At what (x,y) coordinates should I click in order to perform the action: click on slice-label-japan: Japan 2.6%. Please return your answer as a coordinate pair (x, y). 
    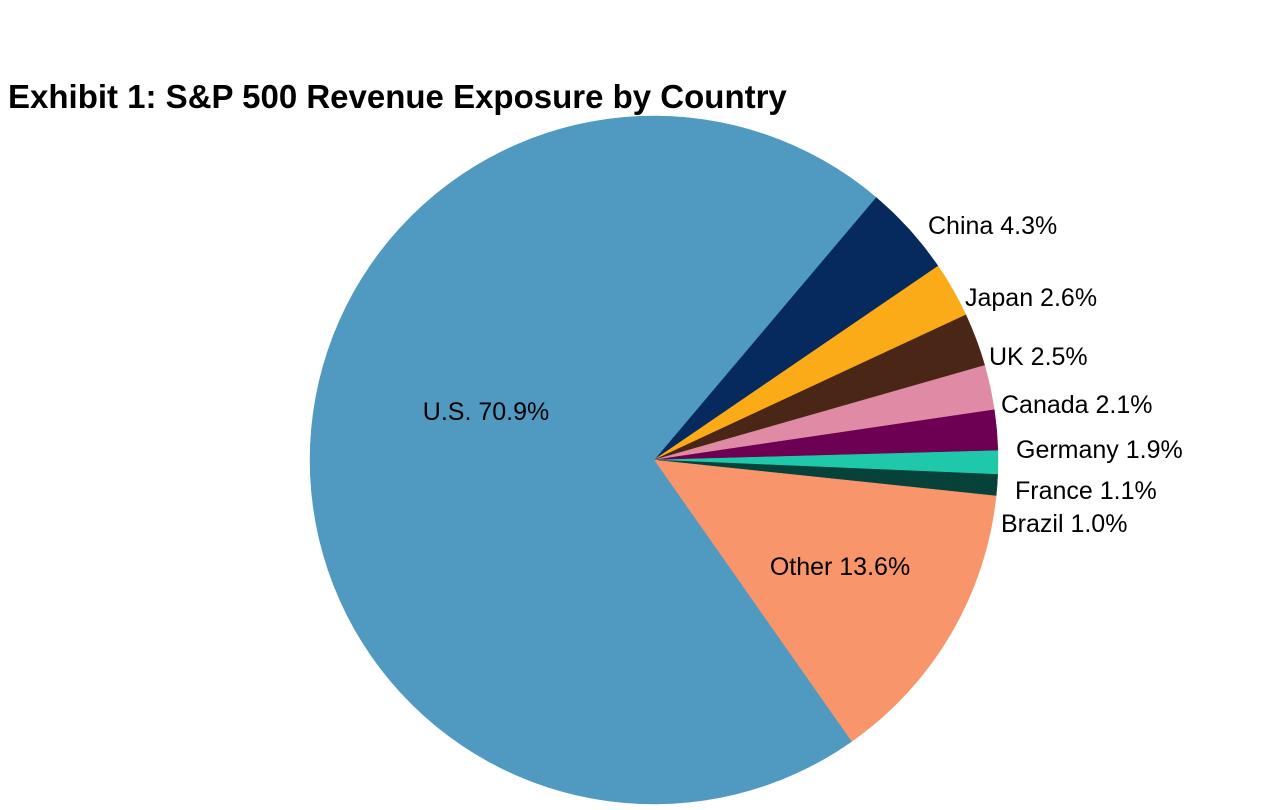
    Looking at the image, I should click on (1031, 298).